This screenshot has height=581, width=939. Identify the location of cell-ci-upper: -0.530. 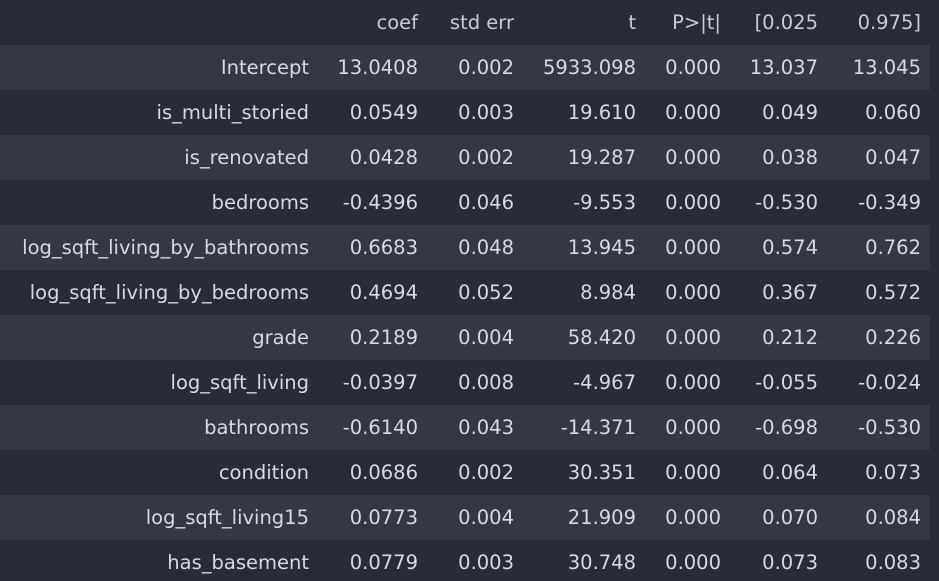
(889, 427).